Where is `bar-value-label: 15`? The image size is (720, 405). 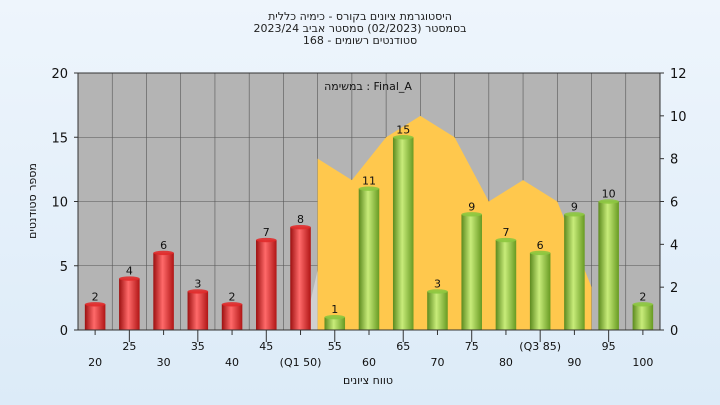
bar-value-label: 15 is located at coordinates (403, 129).